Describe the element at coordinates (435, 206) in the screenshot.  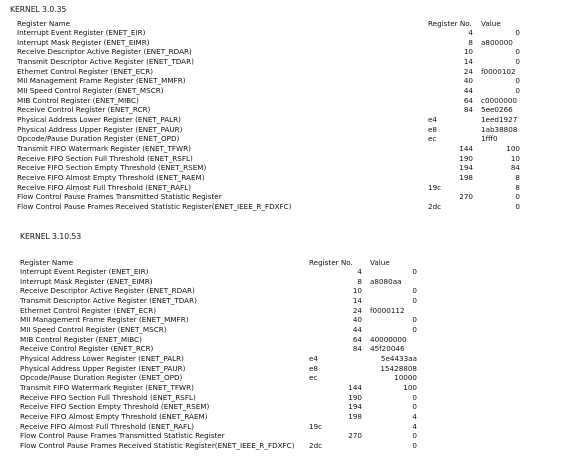
I see `register-number: 2dc` at that location.